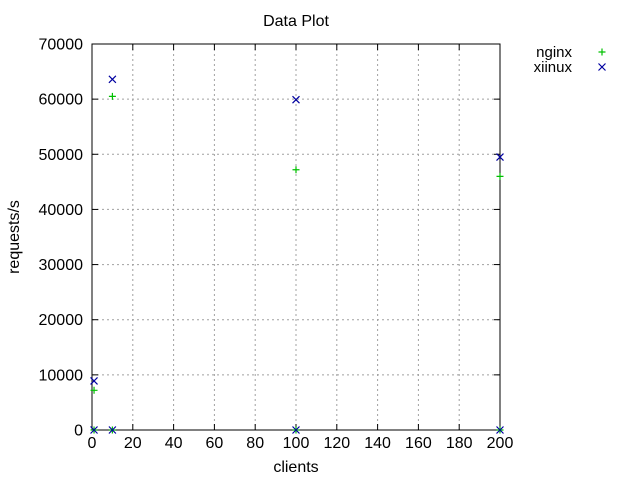  What do you see at coordinates (61, 265) in the screenshot?
I see `y-tick-label: 30000` at bounding box center [61, 265].